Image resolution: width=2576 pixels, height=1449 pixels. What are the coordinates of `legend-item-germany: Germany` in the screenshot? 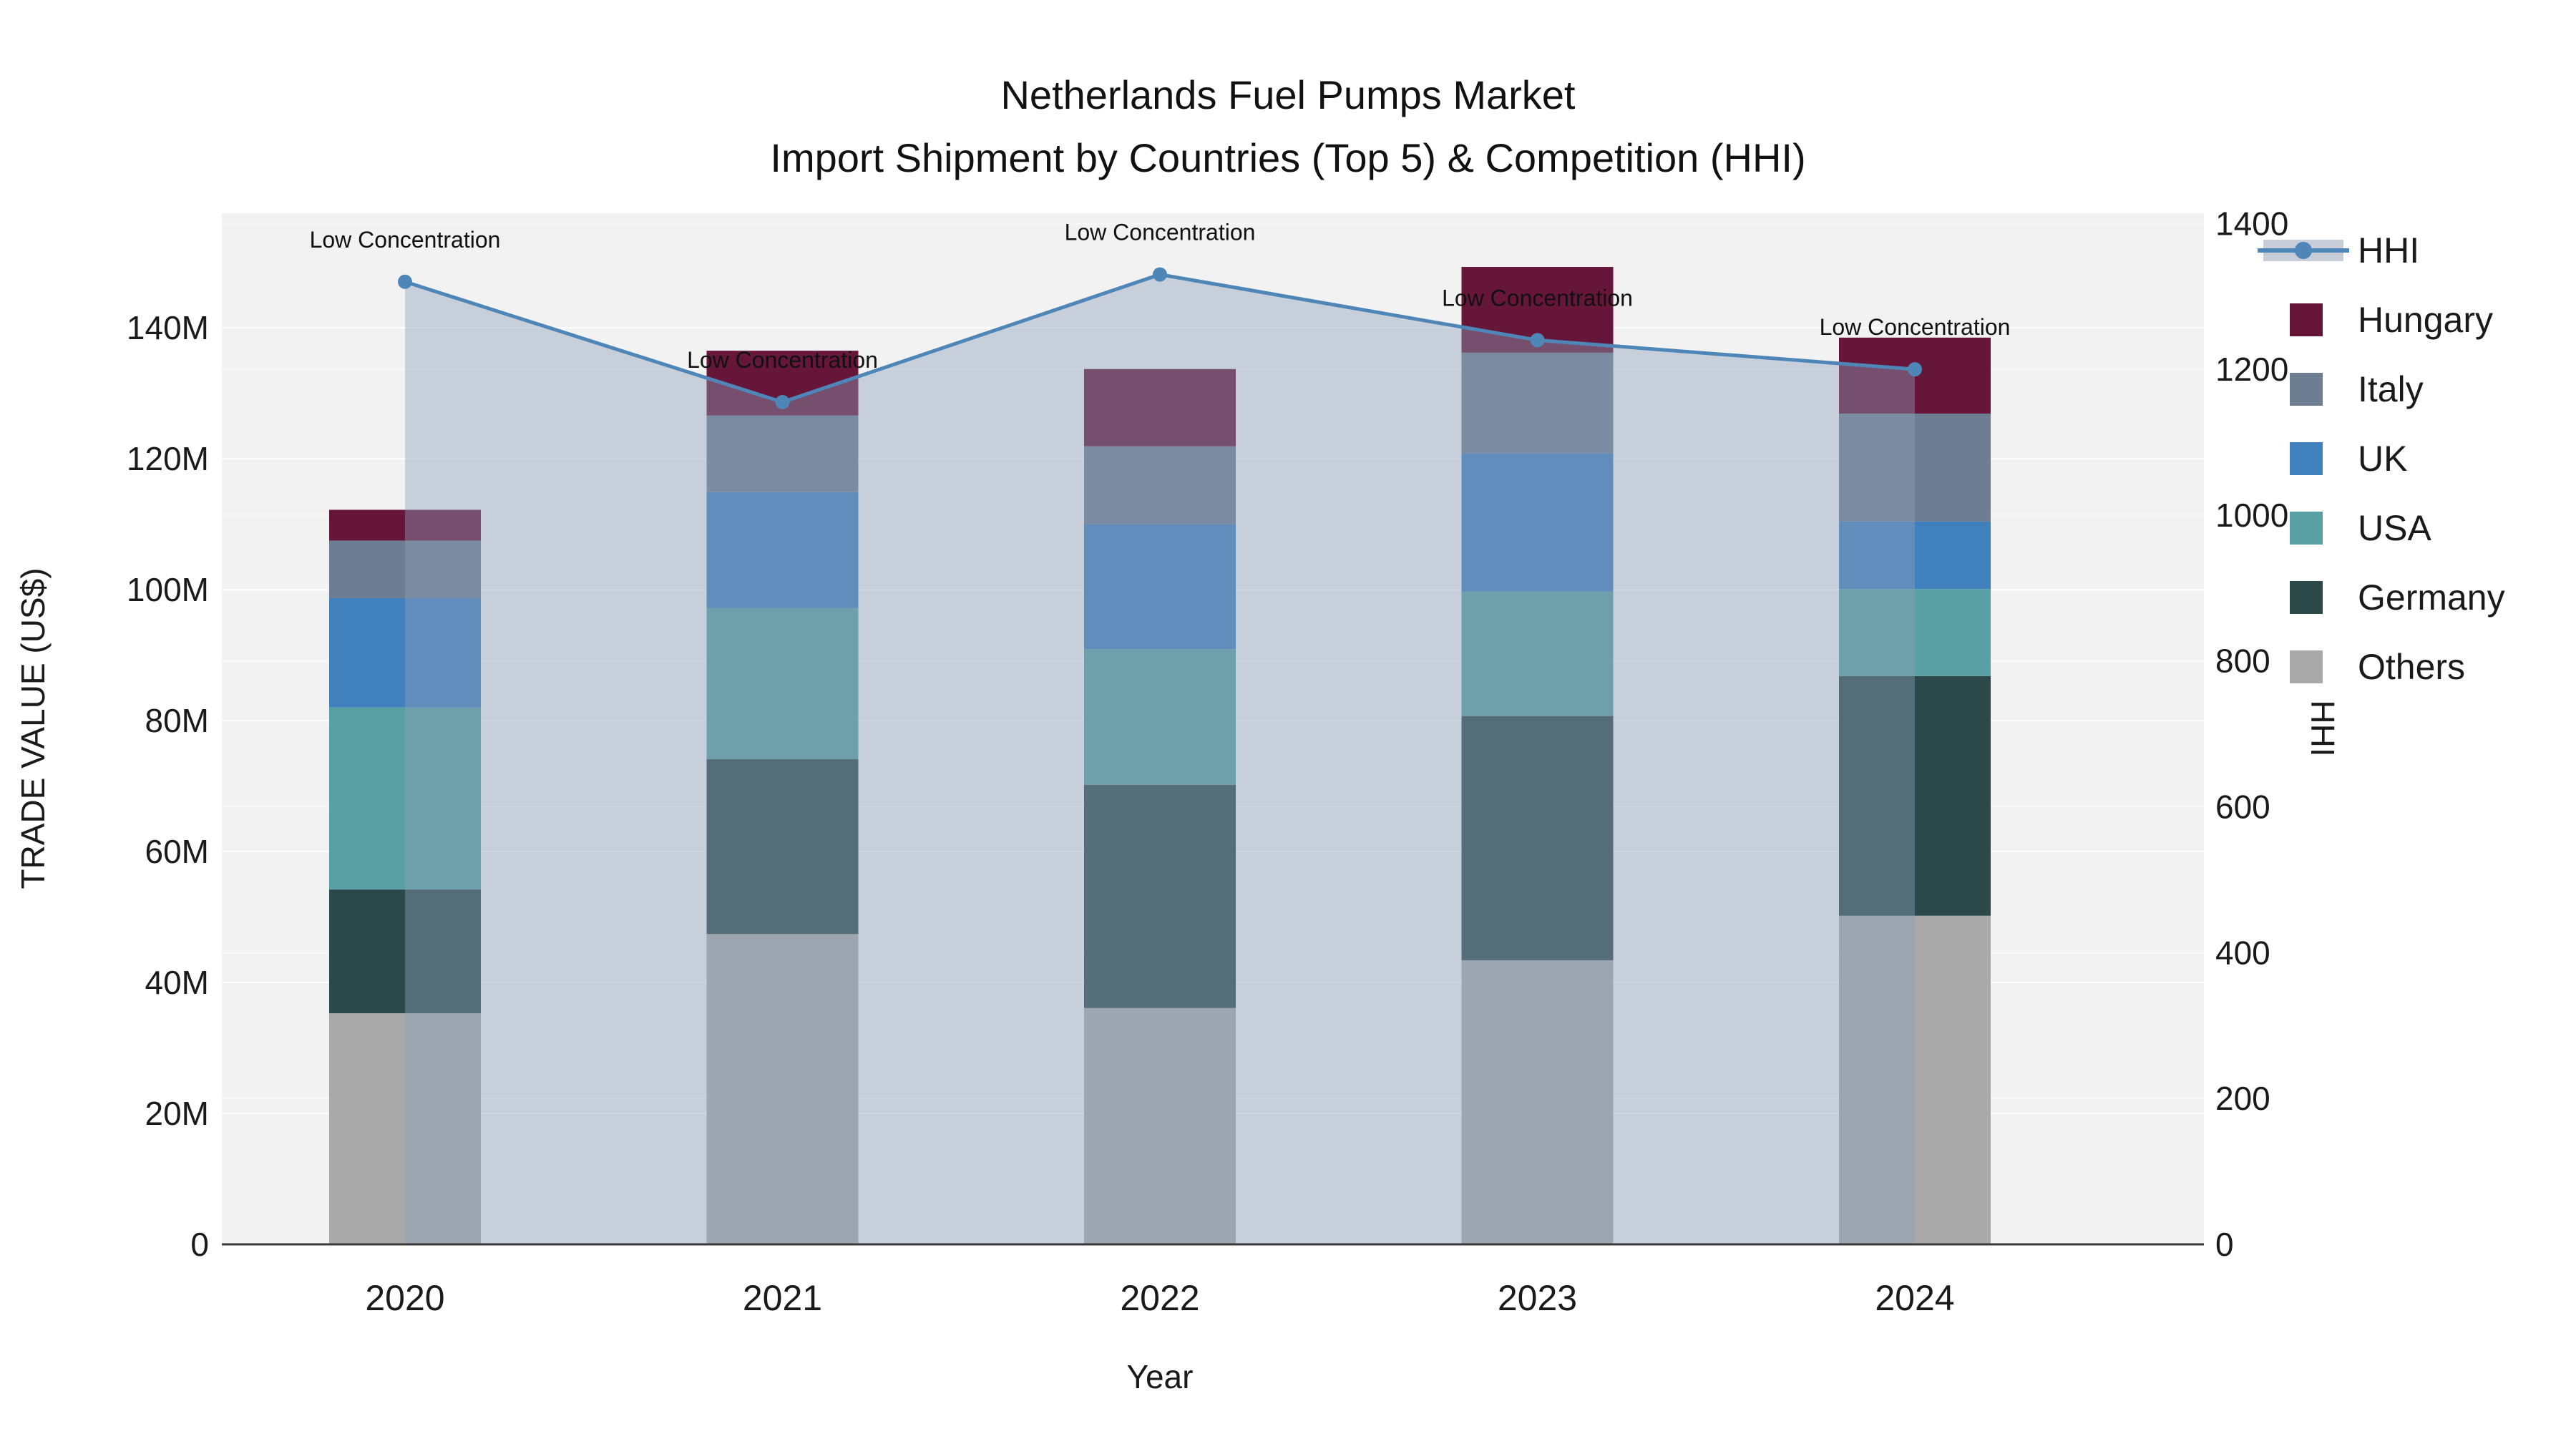 It's located at (2397, 597).